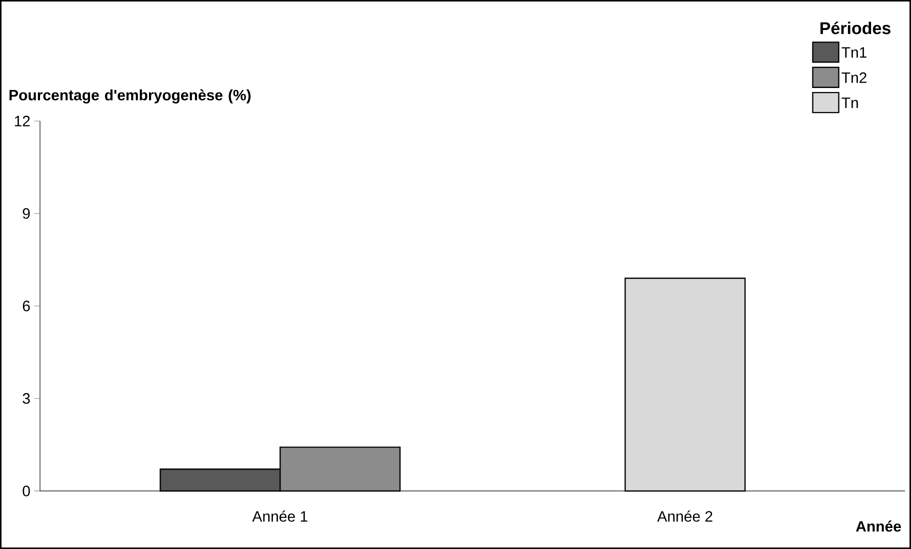  What do you see at coordinates (878, 526) in the screenshot?
I see `x-axis-title: Année` at bounding box center [878, 526].